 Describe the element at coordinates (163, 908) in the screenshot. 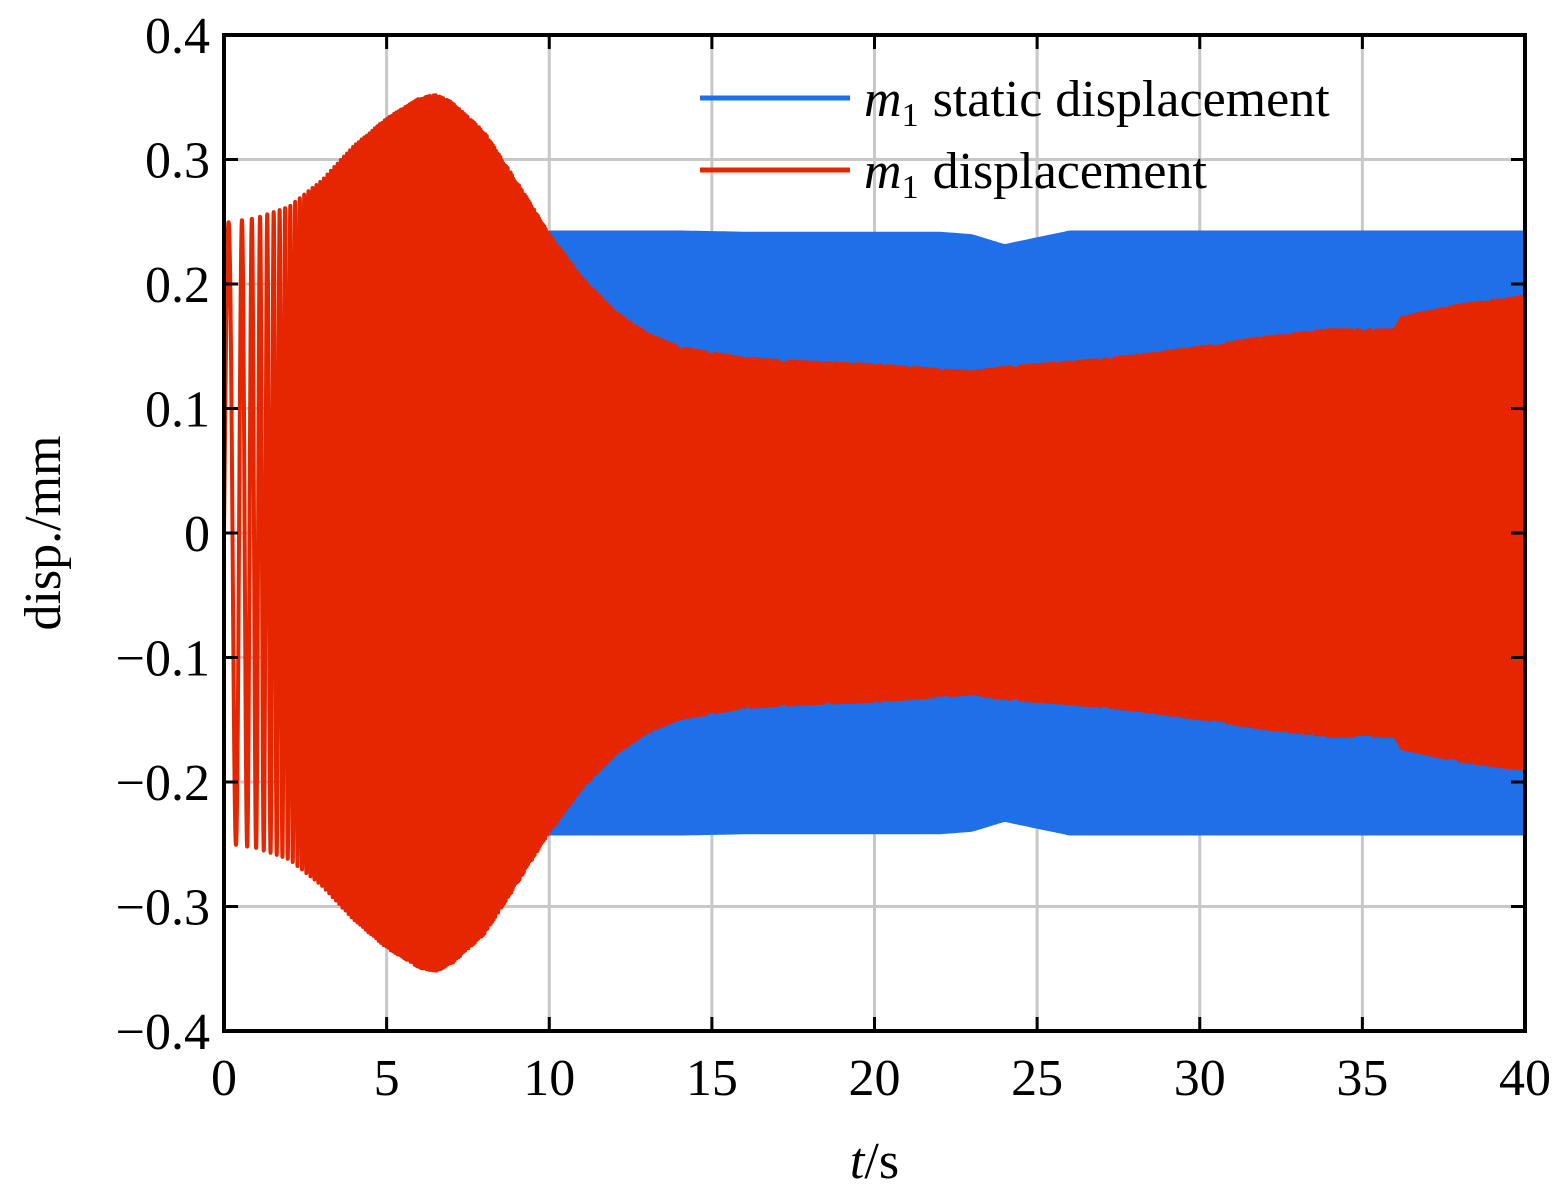

I see `y-tick-label: −0.3` at that location.